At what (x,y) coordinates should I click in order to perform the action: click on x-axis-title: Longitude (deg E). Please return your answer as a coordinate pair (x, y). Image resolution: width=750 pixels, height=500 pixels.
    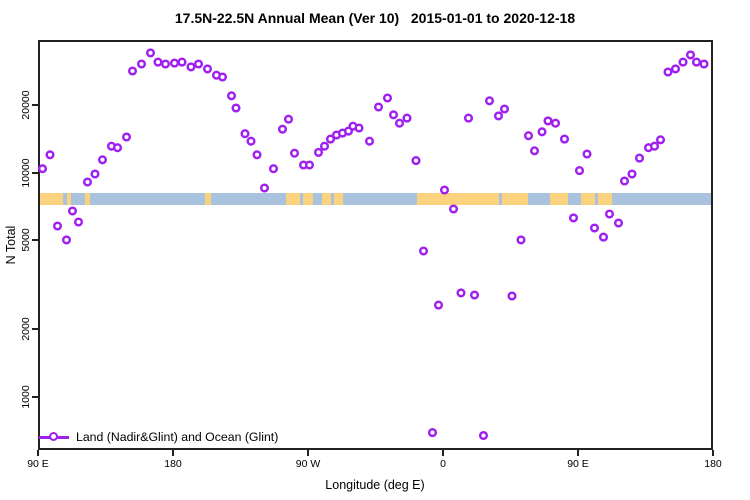
    Looking at the image, I should click on (375, 485).